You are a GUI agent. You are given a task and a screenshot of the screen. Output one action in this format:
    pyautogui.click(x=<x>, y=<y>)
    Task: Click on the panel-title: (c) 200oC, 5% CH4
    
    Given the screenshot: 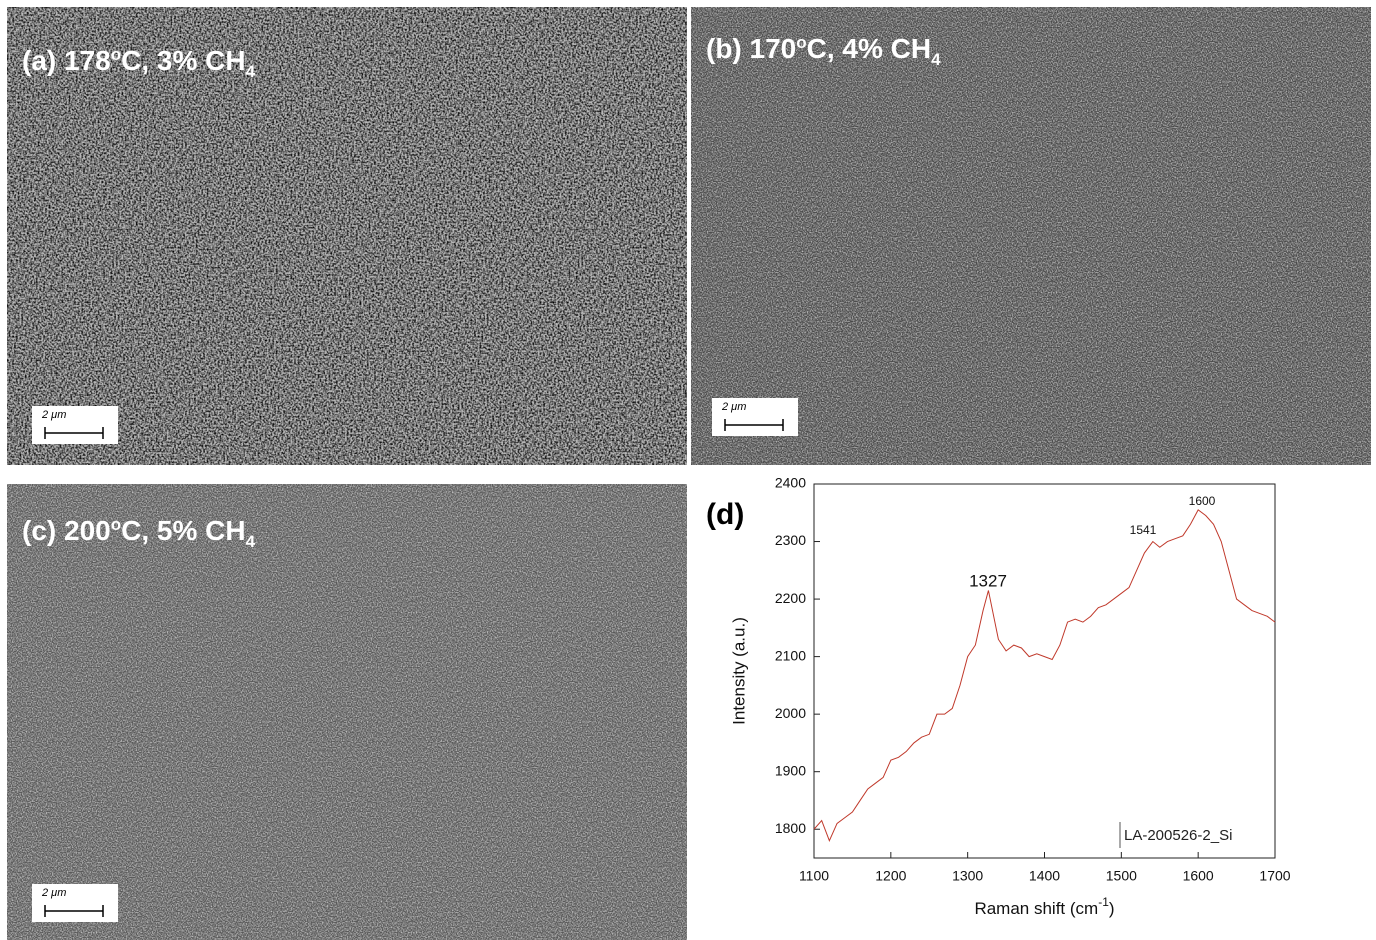 What is the action you would take?
    pyautogui.click(x=139, y=533)
    